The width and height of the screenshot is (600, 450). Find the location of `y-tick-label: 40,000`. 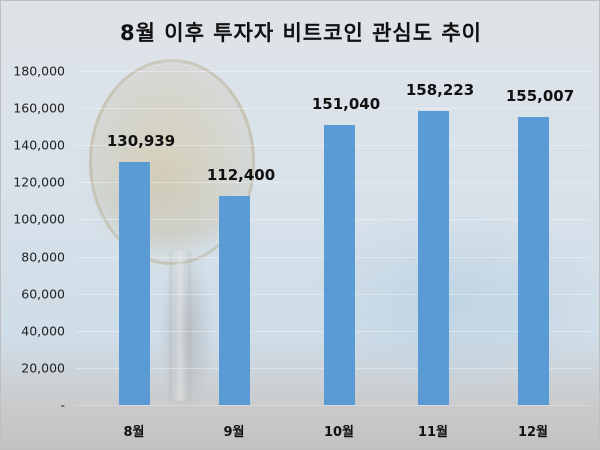

y-tick-label: 40,000 is located at coordinates (43, 331).